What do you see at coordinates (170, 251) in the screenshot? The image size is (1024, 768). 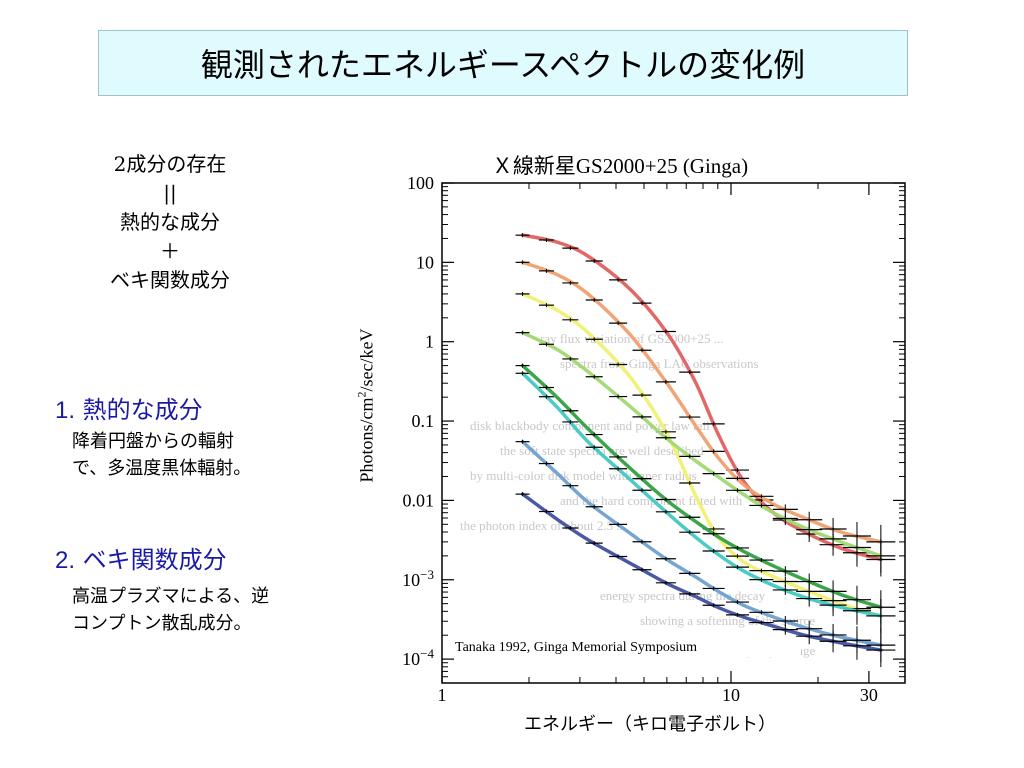 I see `summary-line-4: ＋` at bounding box center [170, 251].